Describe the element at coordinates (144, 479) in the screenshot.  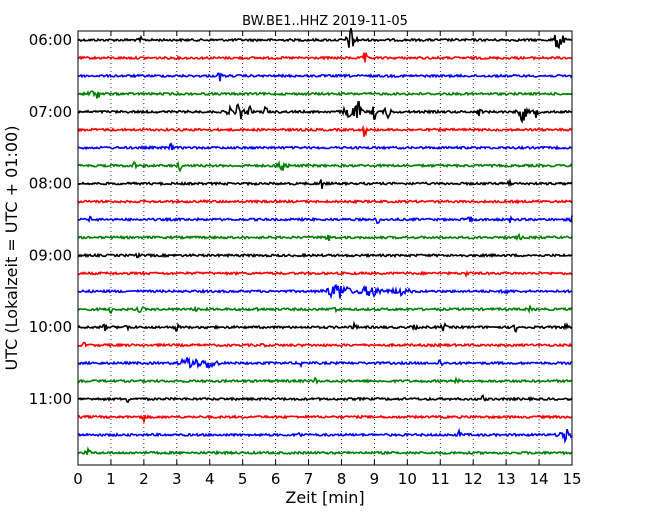
I see `x-tick-label: 2` at that location.